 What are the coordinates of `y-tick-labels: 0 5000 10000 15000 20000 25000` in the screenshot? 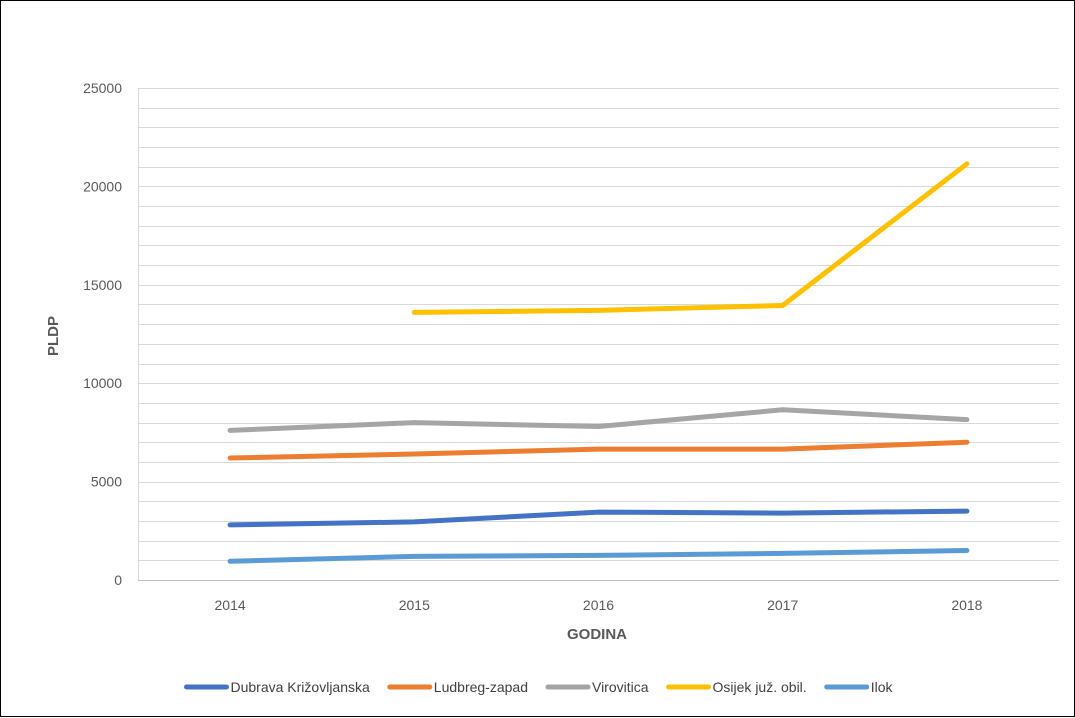 It's located at (102, 334).